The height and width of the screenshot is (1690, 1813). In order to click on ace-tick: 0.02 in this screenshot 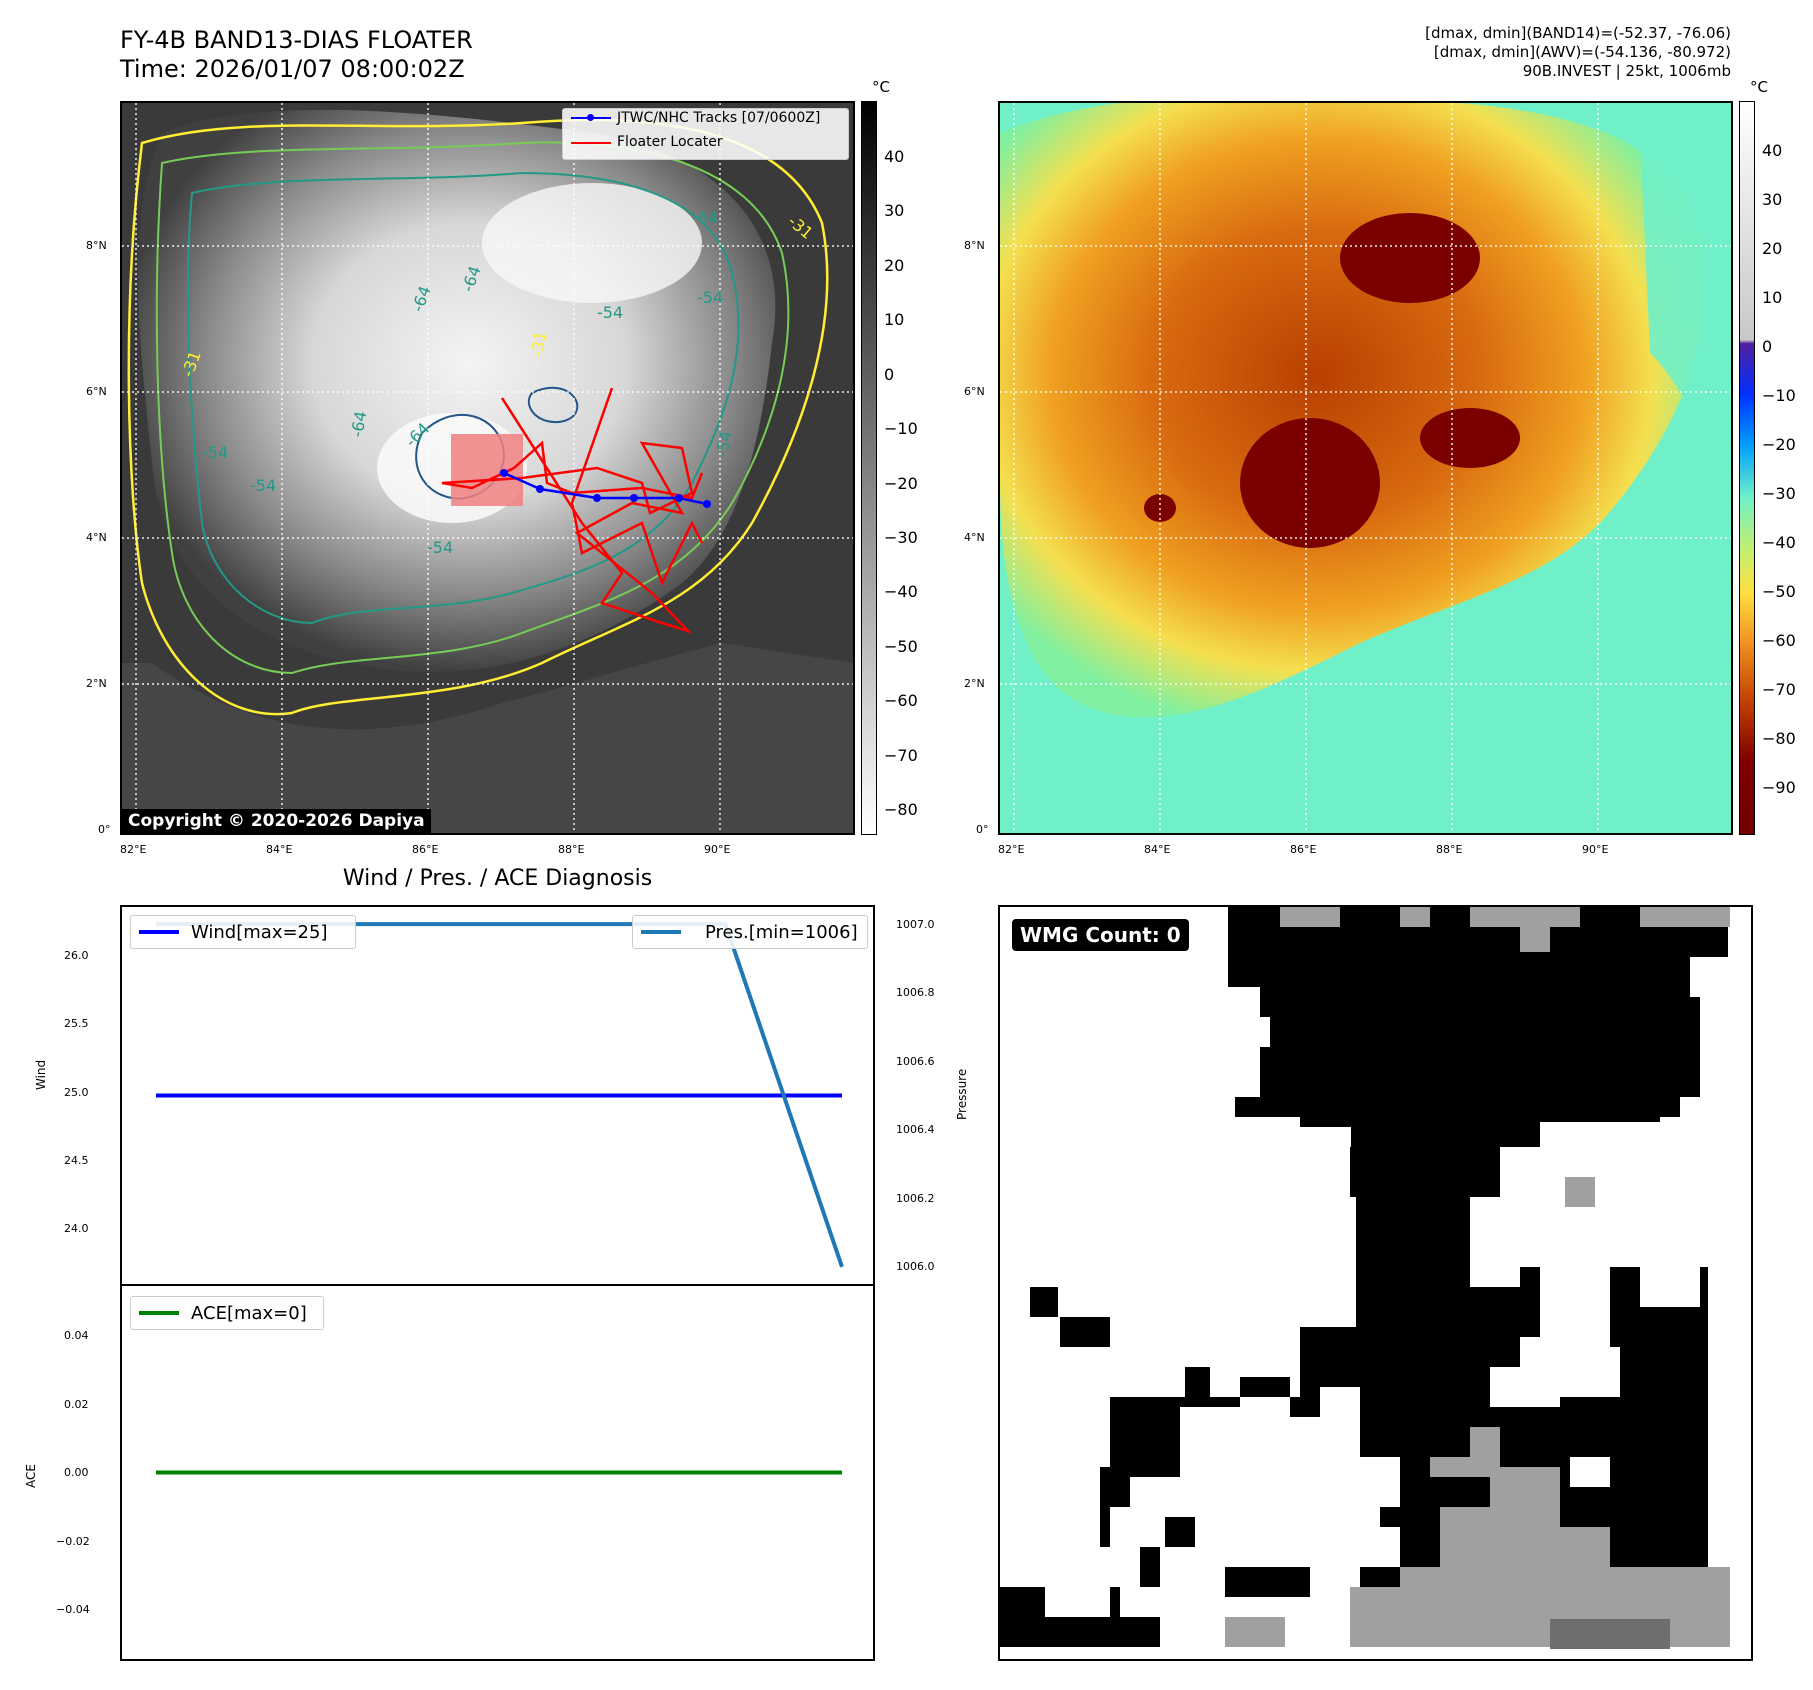, I will do `click(76, 1404)`.